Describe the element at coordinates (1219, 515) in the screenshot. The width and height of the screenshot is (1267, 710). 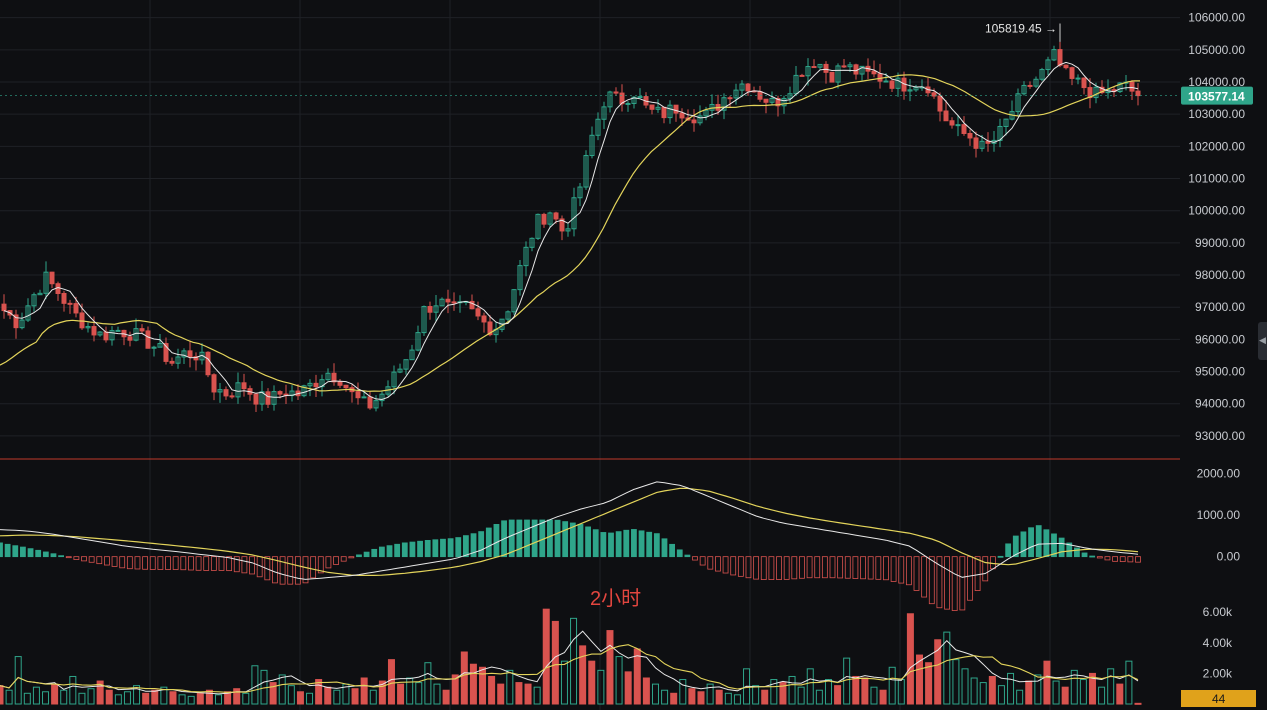
I see `macd-tick-label: 1000.00` at that location.